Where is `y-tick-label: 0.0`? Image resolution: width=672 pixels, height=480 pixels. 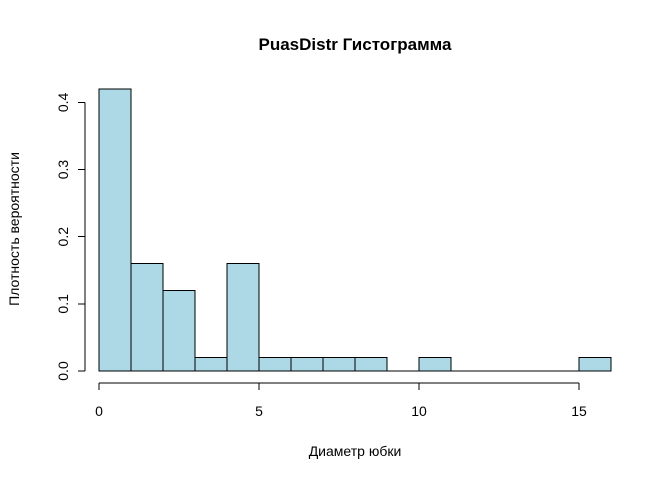 y-tick-label: 0.0 is located at coordinates (63, 371).